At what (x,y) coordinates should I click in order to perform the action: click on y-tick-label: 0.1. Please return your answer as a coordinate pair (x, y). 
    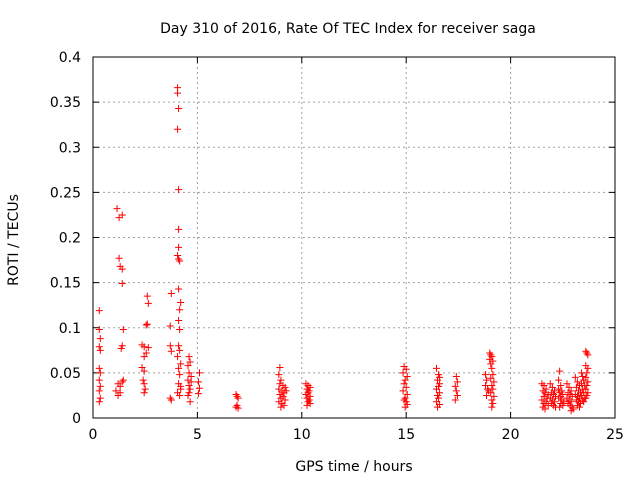
    Looking at the image, I should click on (70, 329).